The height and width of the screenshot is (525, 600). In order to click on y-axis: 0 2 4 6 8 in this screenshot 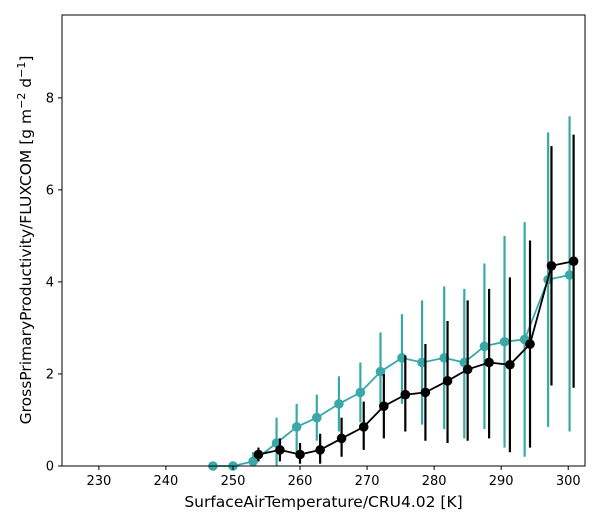, I will do `click(54, 283)`.